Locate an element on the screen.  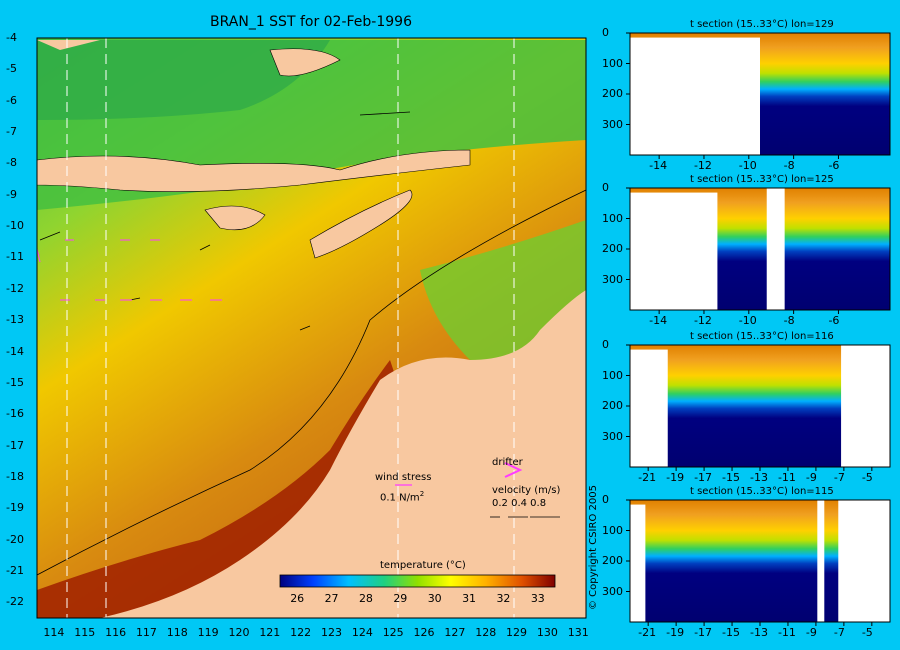
section-lat-tick: -12 is located at coordinates (702, 320).